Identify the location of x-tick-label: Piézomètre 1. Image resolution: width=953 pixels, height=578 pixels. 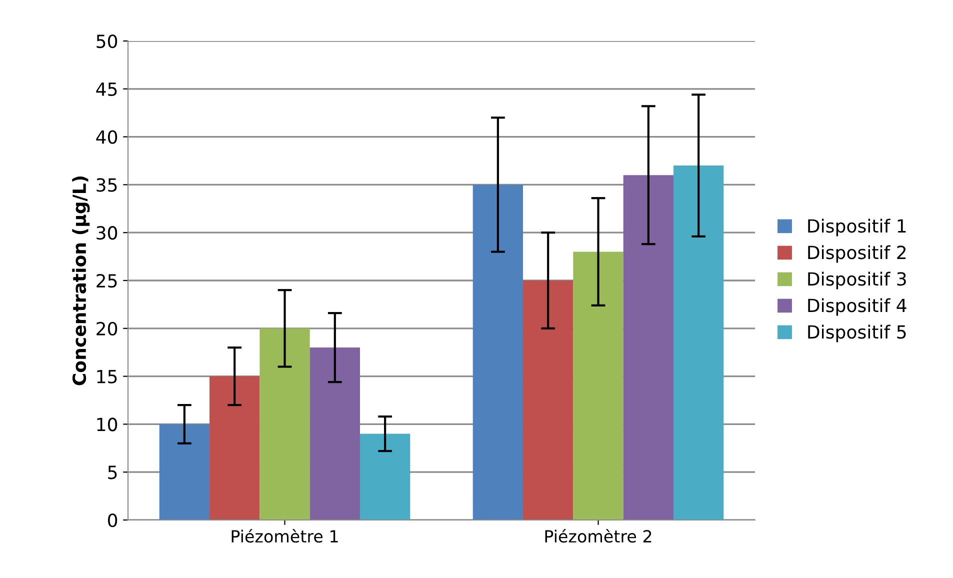
(285, 536).